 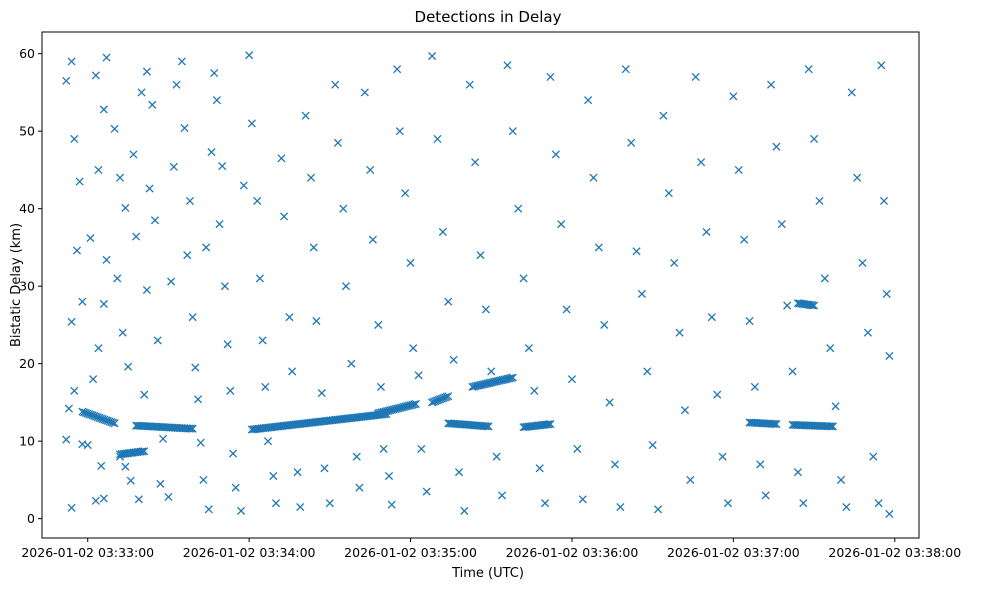 What do you see at coordinates (27, 53) in the screenshot?
I see `y-tick-label: 60` at bounding box center [27, 53].